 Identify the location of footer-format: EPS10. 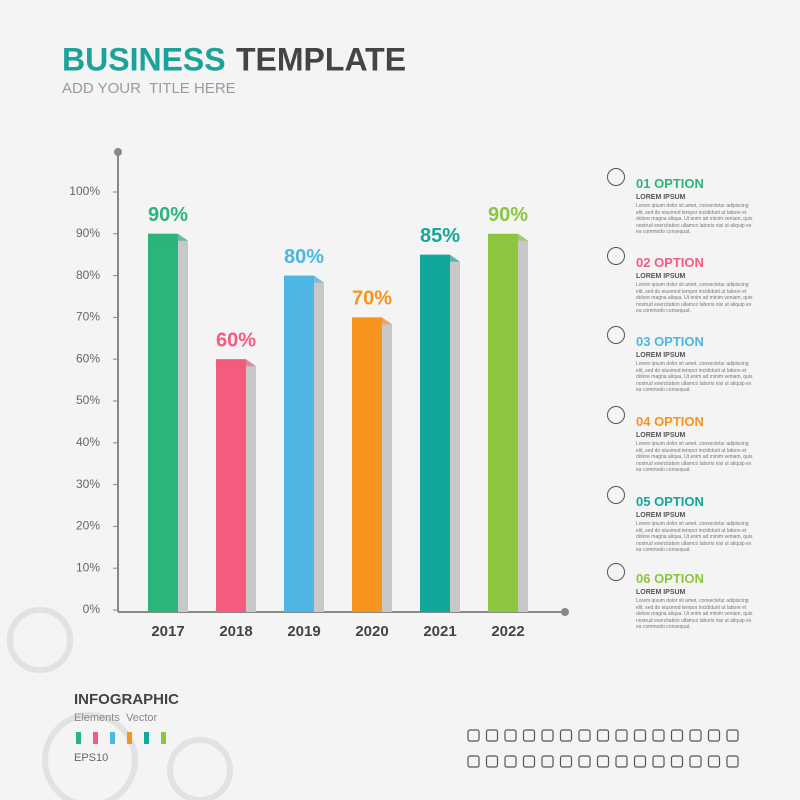
(91, 758).